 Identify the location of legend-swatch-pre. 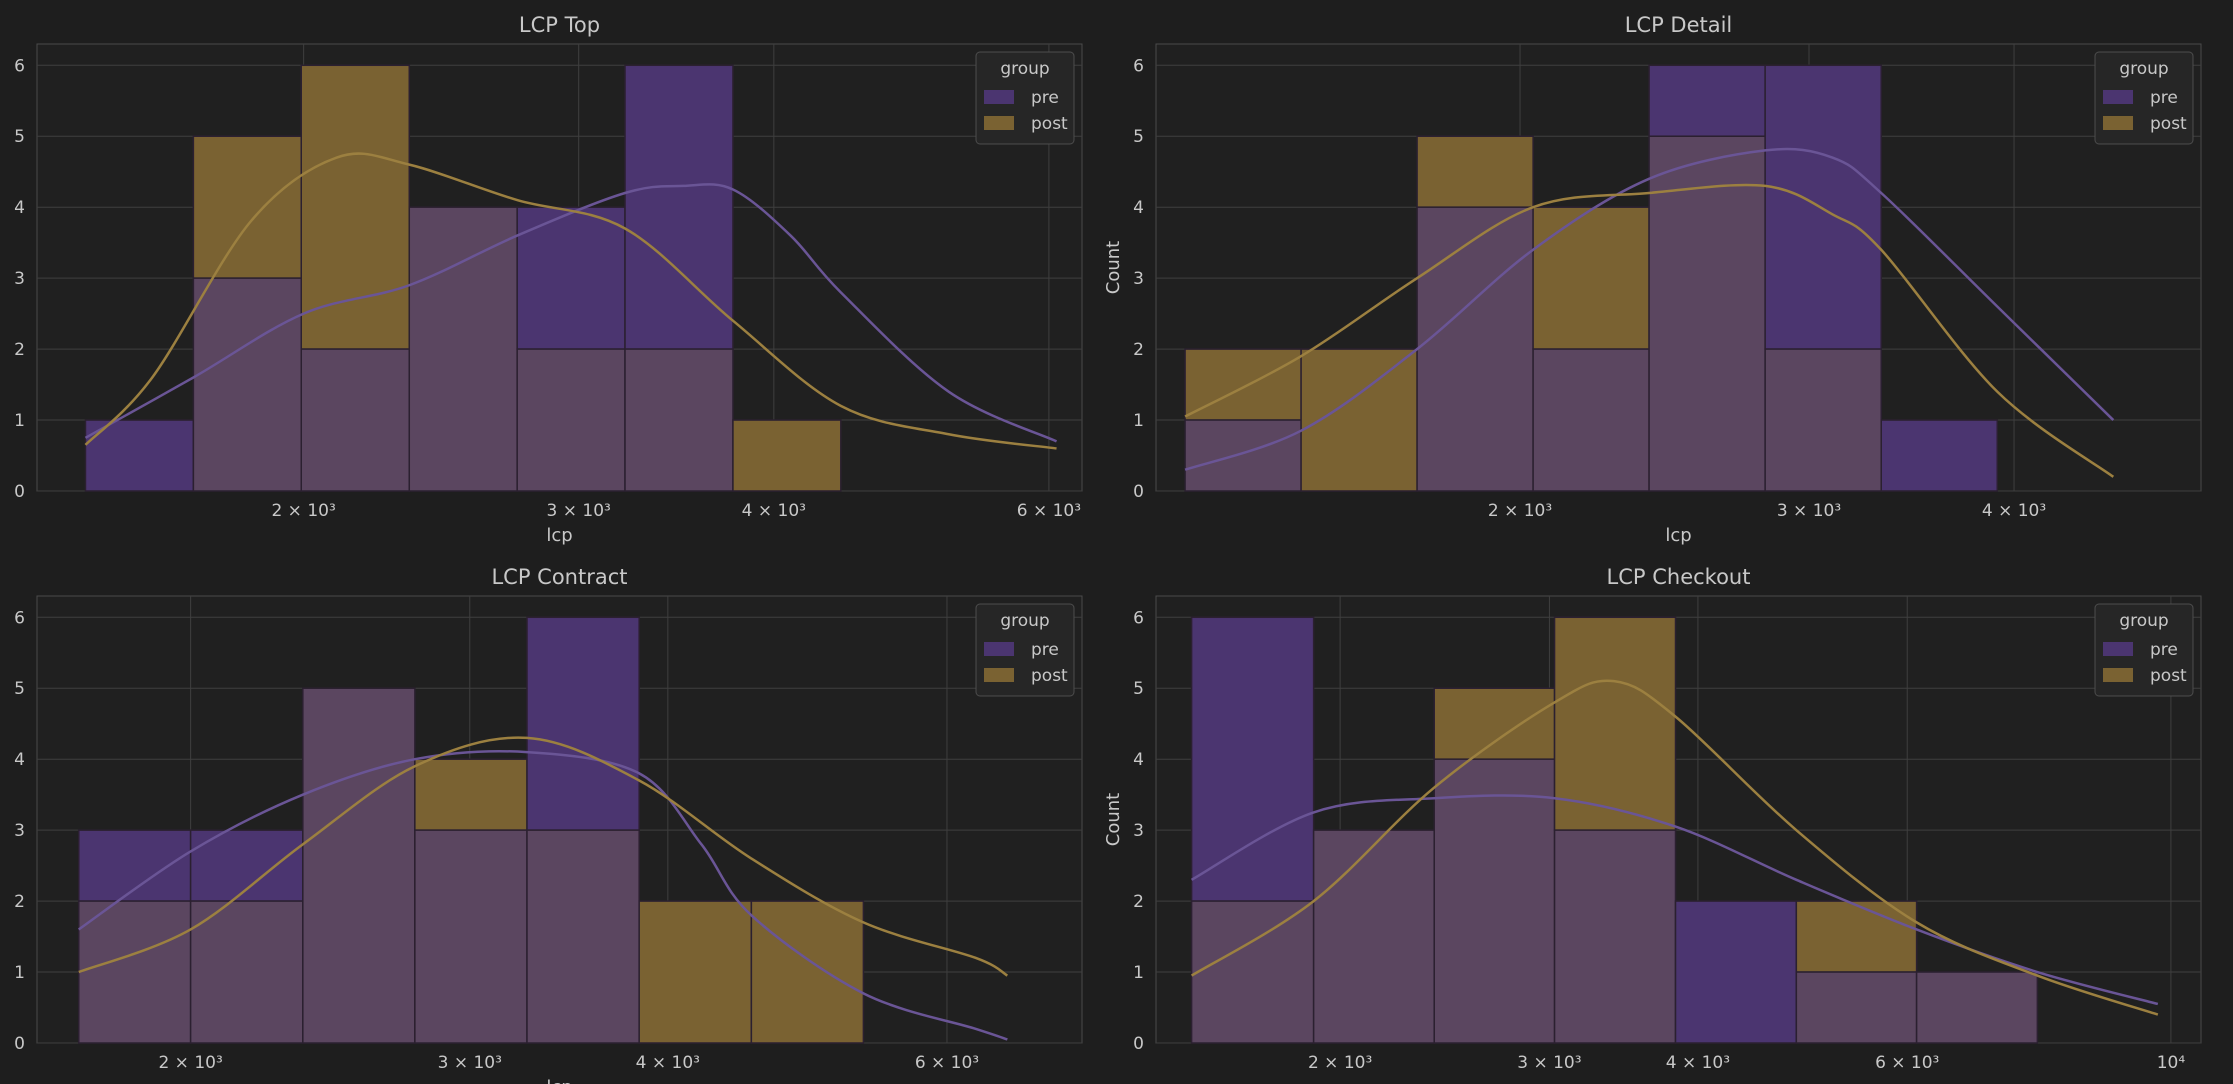
(2118, 97).